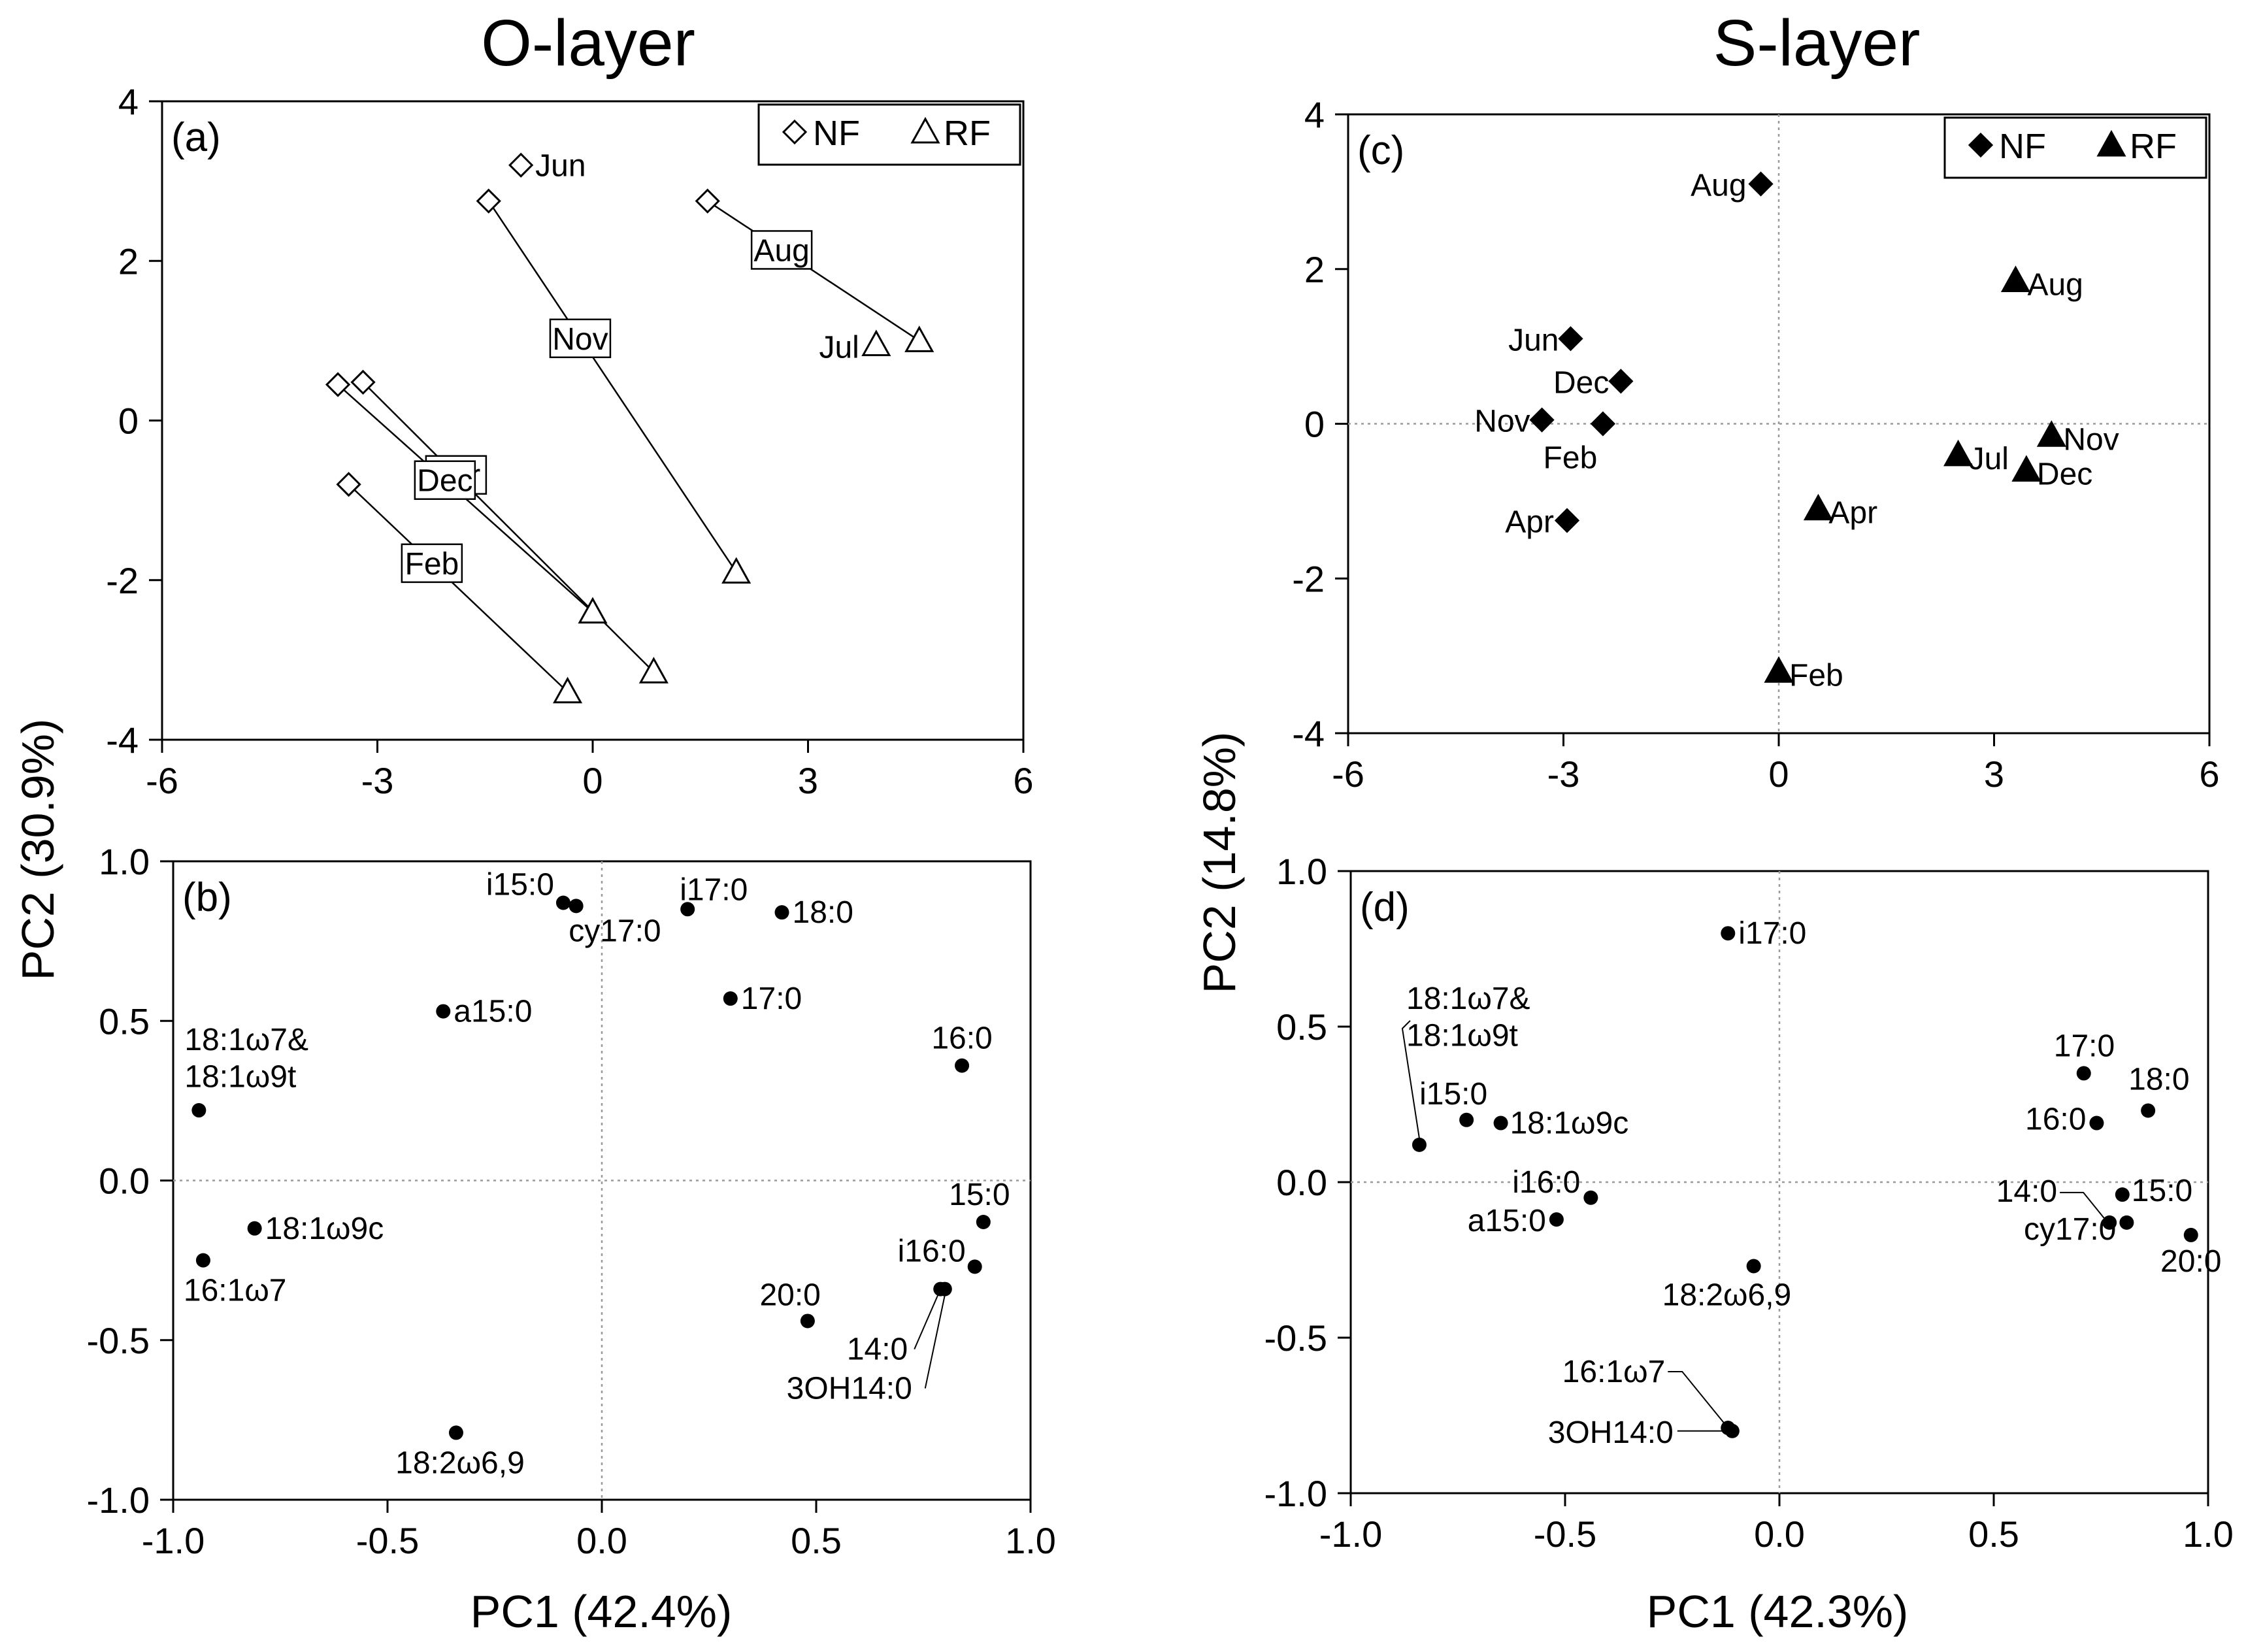 The height and width of the screenshot is (1652, 2246). Describe the element at coordinates (1468, 1018) in the screenshot. I see `point-label-d-1: 18:1ω7& 18:1ω9t` at that location.